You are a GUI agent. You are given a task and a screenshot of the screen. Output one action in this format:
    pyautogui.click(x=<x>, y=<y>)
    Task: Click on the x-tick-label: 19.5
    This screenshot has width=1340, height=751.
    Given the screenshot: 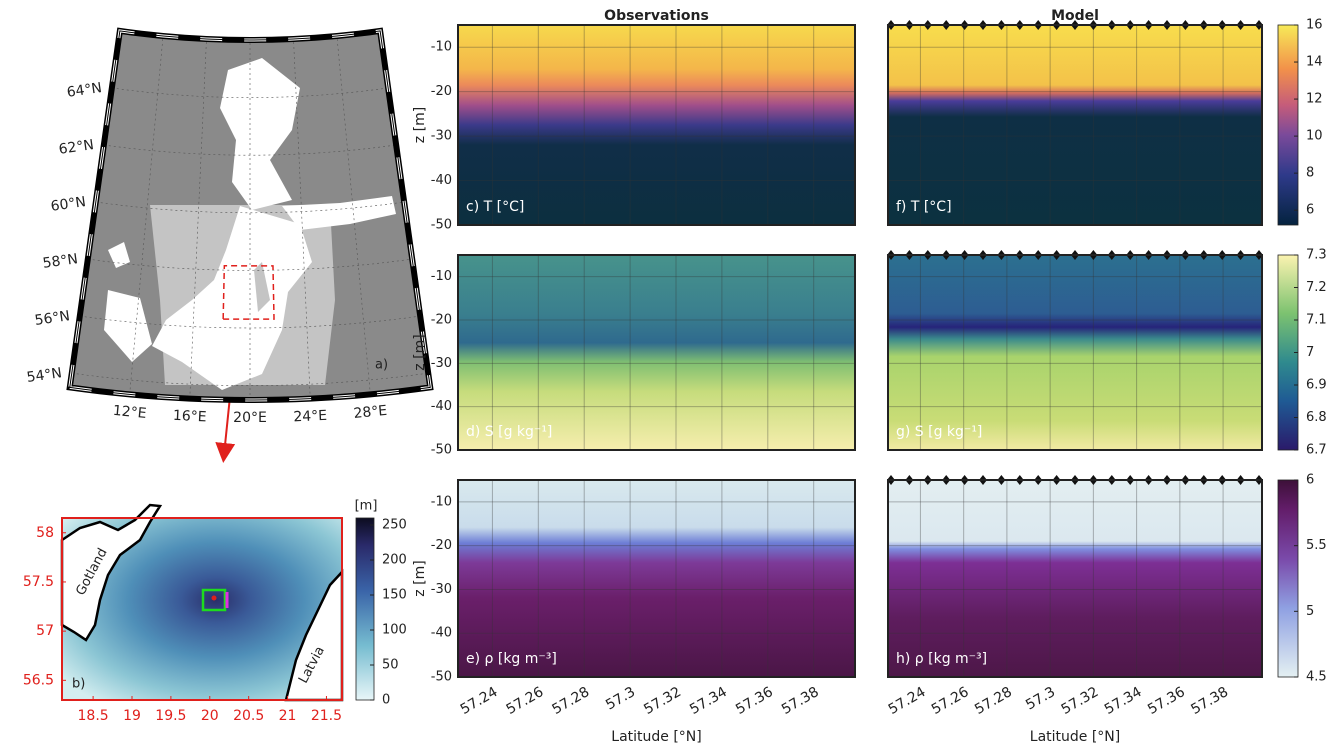 What is the action you would take?
    pyautogui.click(x=170, y=716)
    